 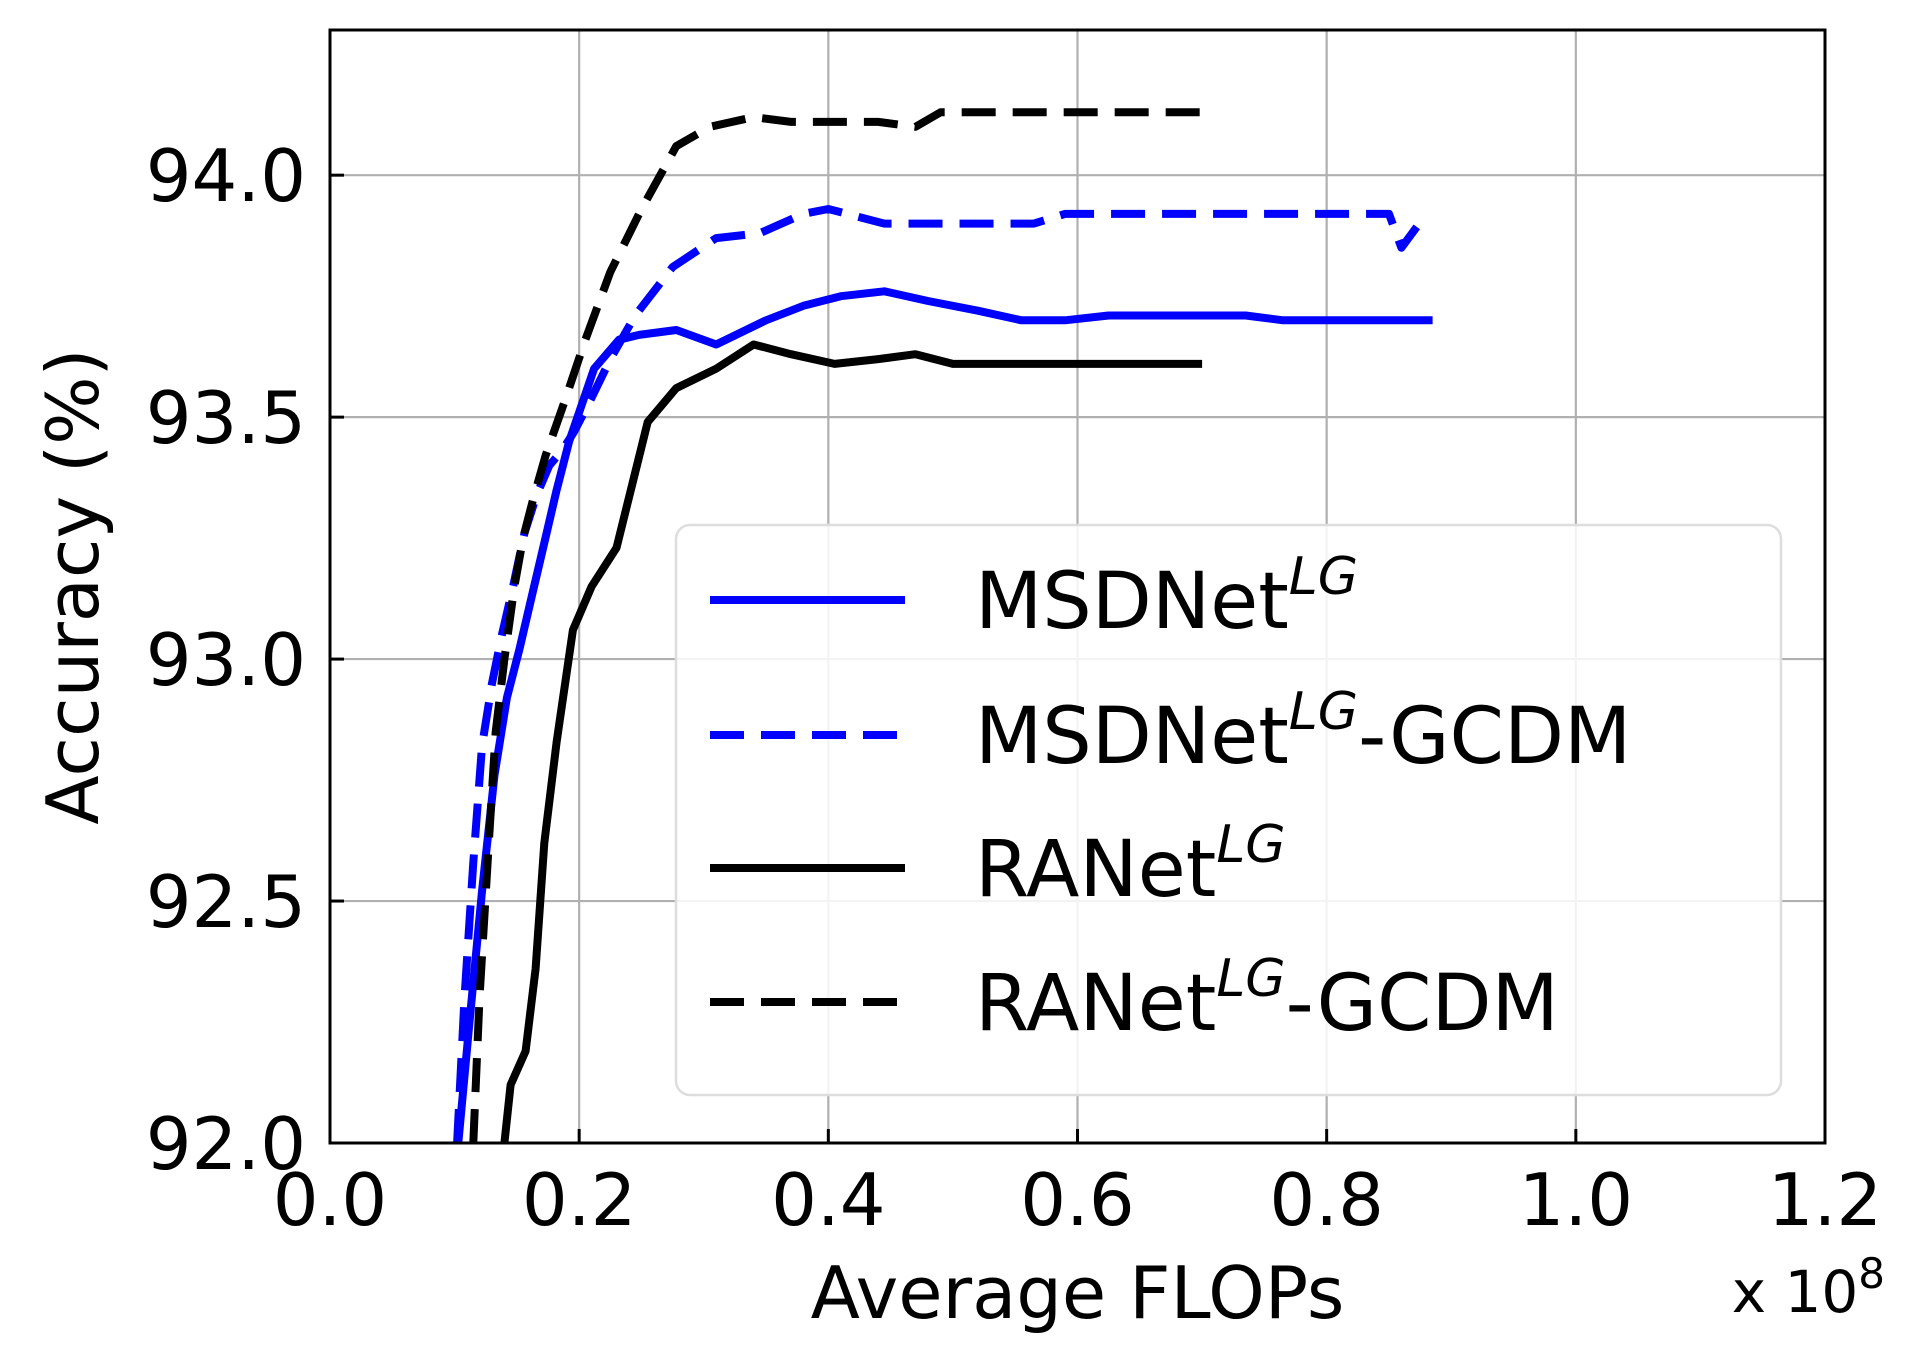 What do you see at coordinates (579, 1200) in the screenshot?
I see `x-tick-label: 0.2` at bounding box center [579, 1200].